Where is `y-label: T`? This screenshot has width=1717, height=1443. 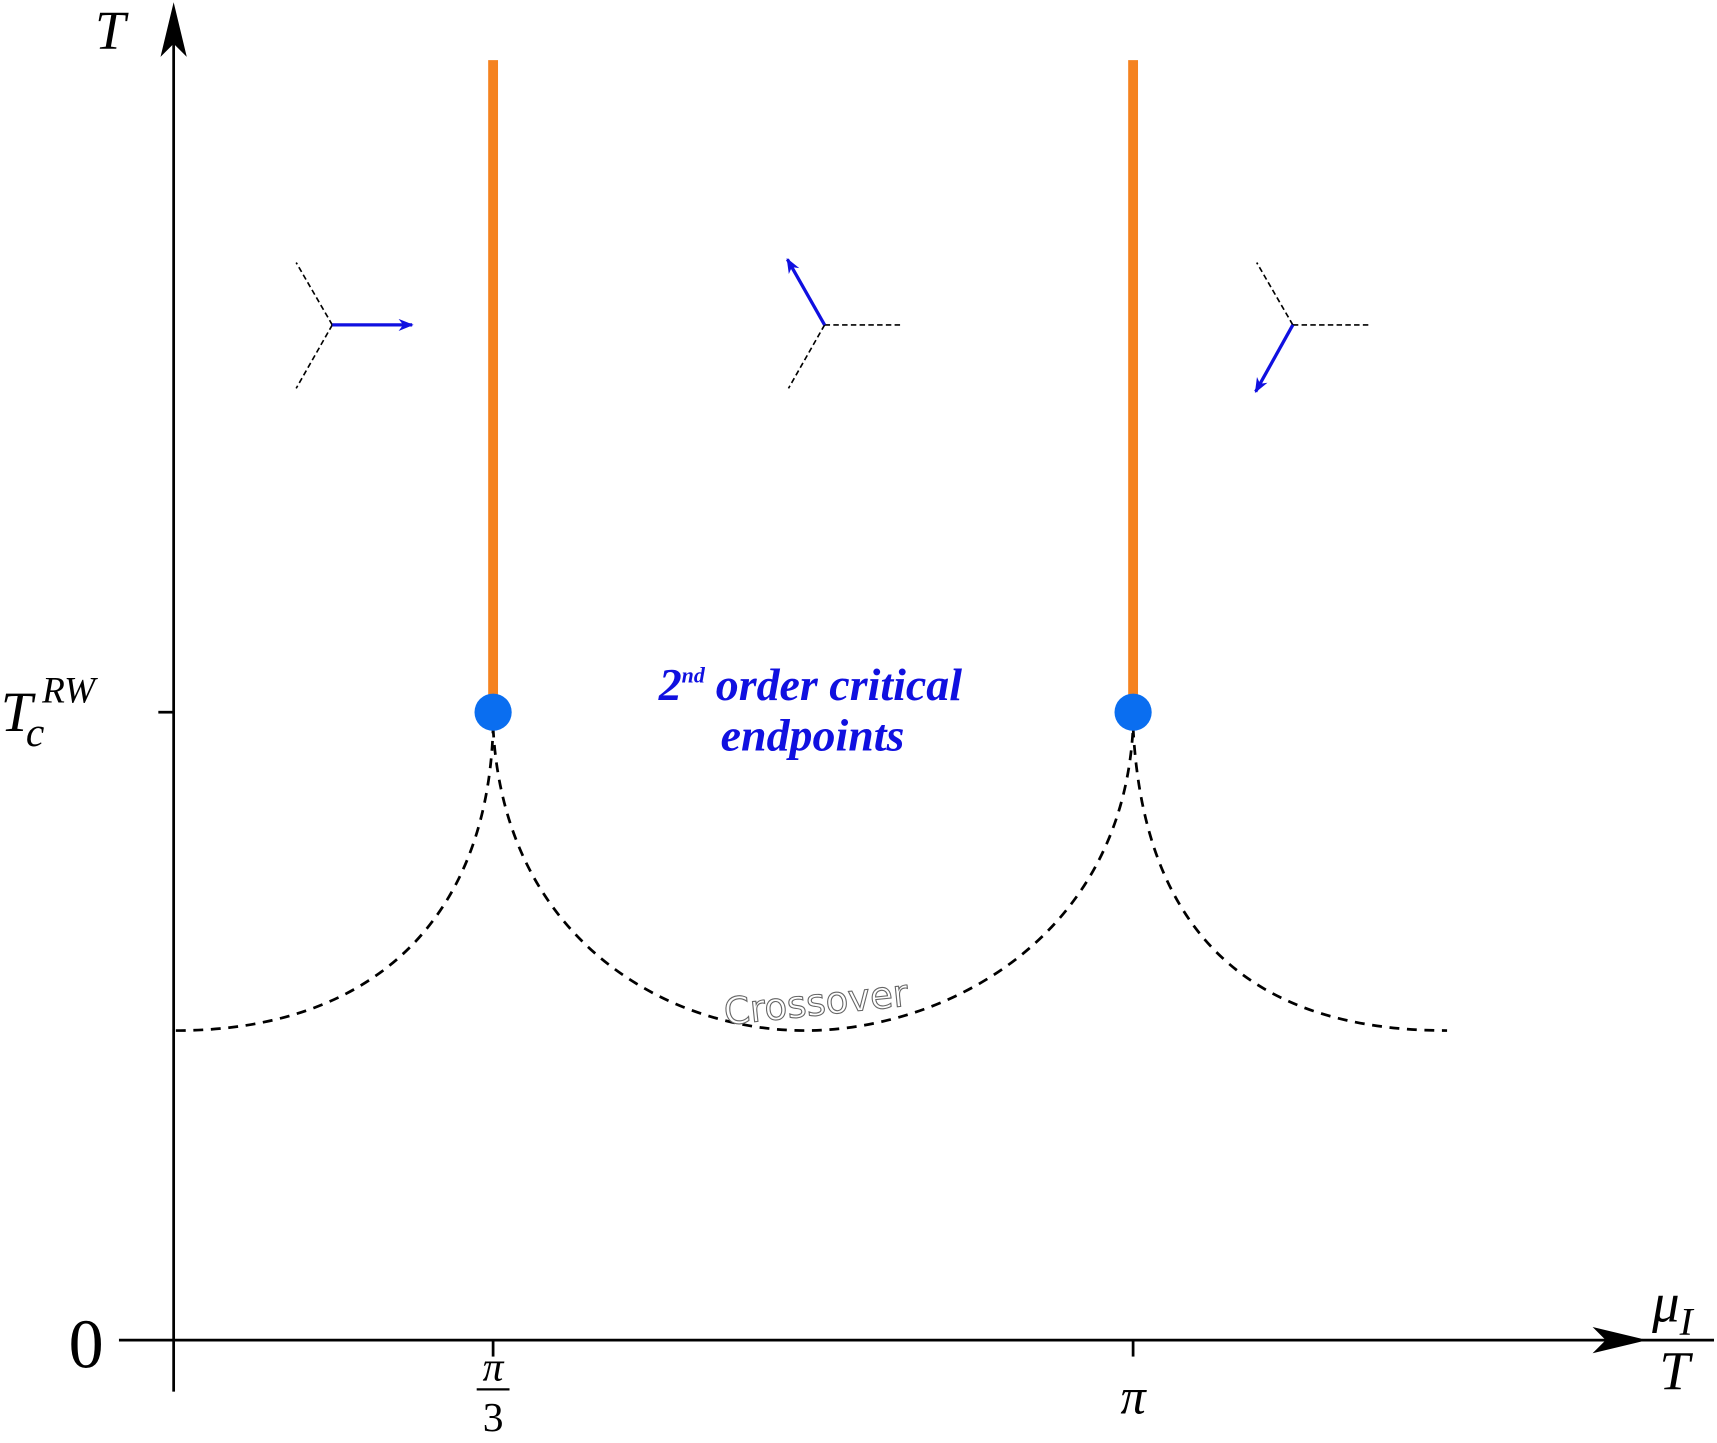 y-label: T is located at coordinates (112, 30).